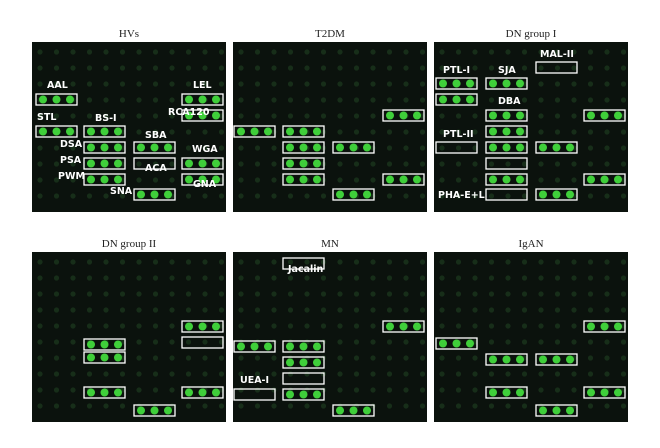 Image resolution: width=660 pixels, height=448 pixels. I want to click on lectin-label: UEA-I, so click(254, 380).